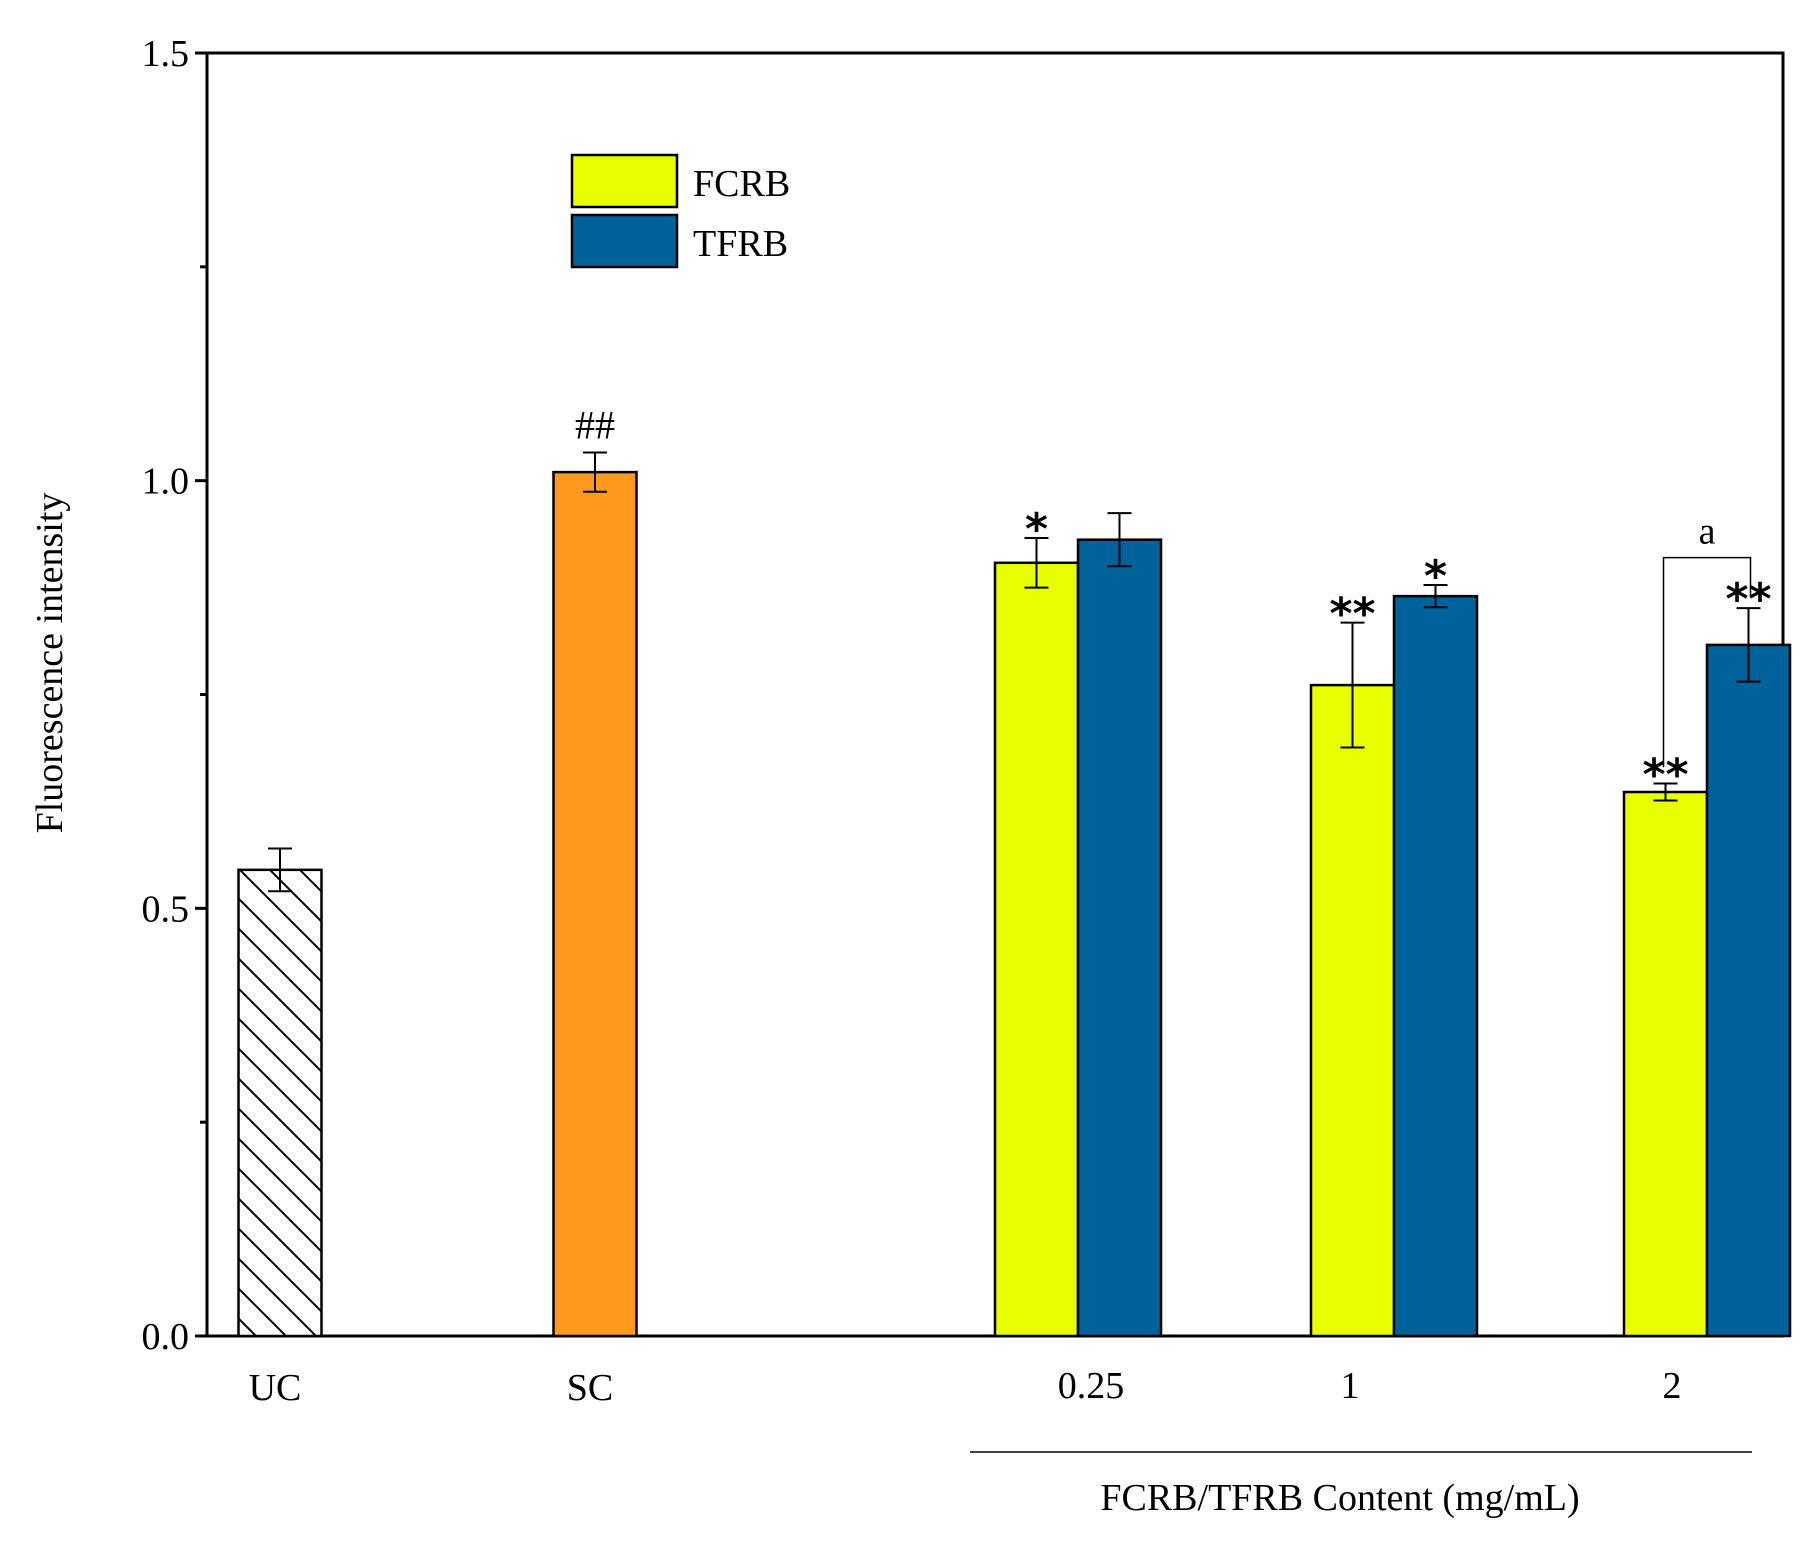 Image resolution: width=1813 pixels, height=1551 pixels. I want to click on y-tick-label: 1.5, so click(166, 54).